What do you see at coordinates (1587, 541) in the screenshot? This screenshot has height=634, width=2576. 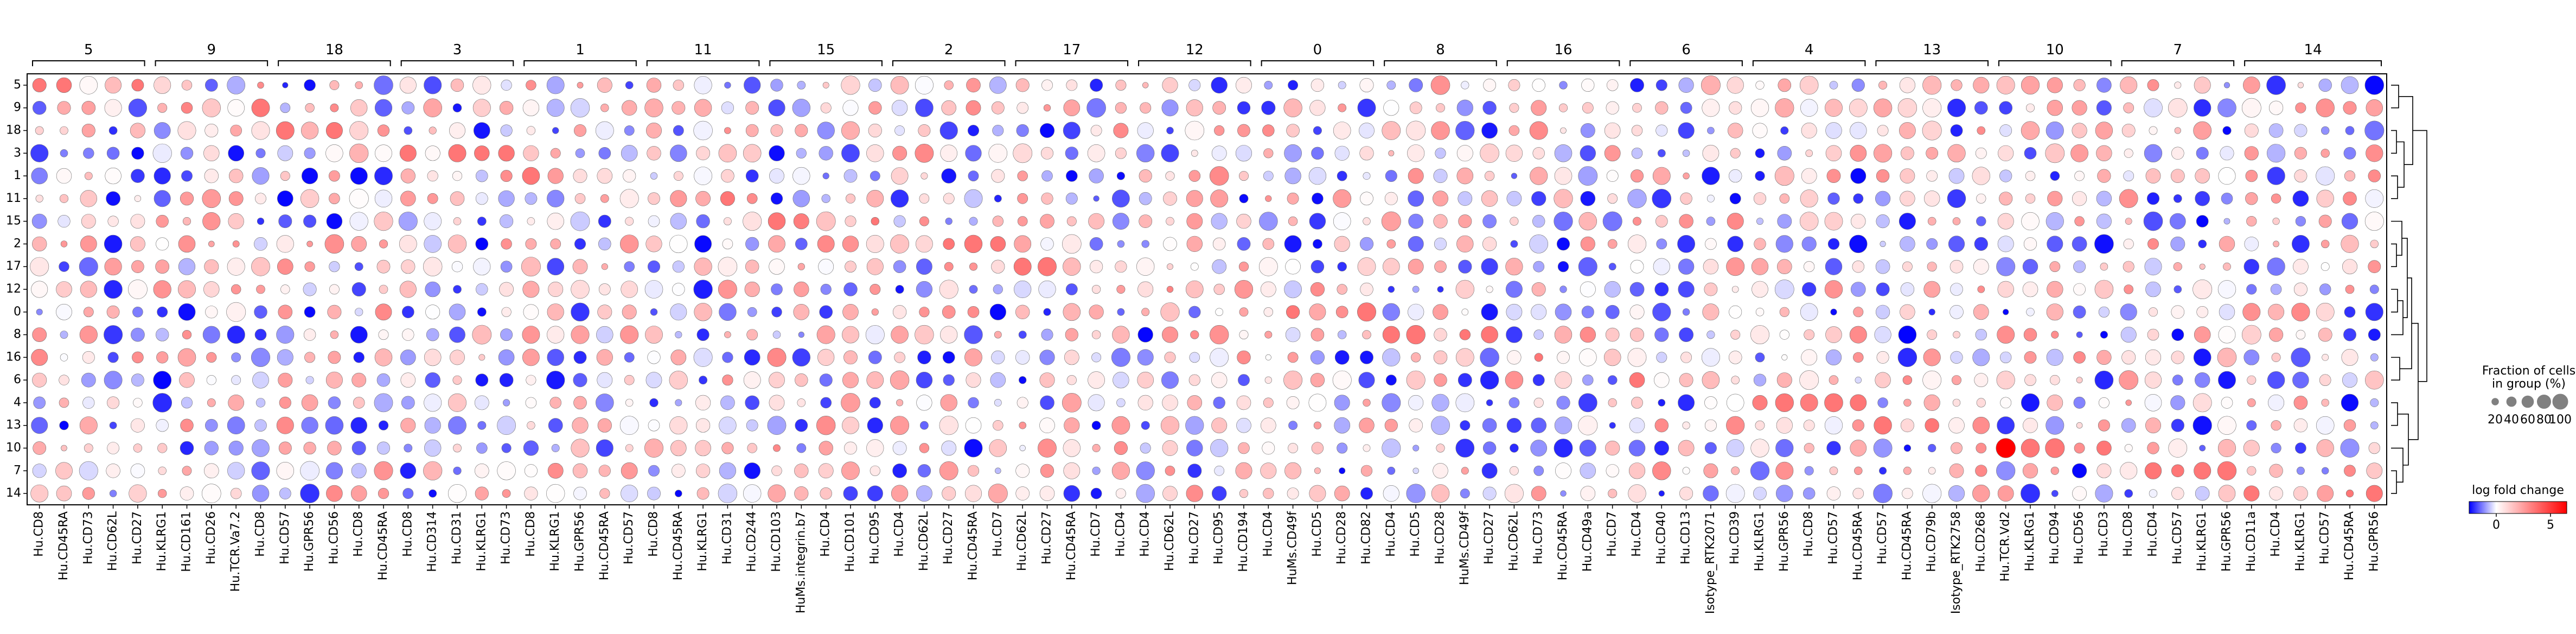 I see `x-tick-label: Hu.CD49a` at bounding box center [1587, 541].